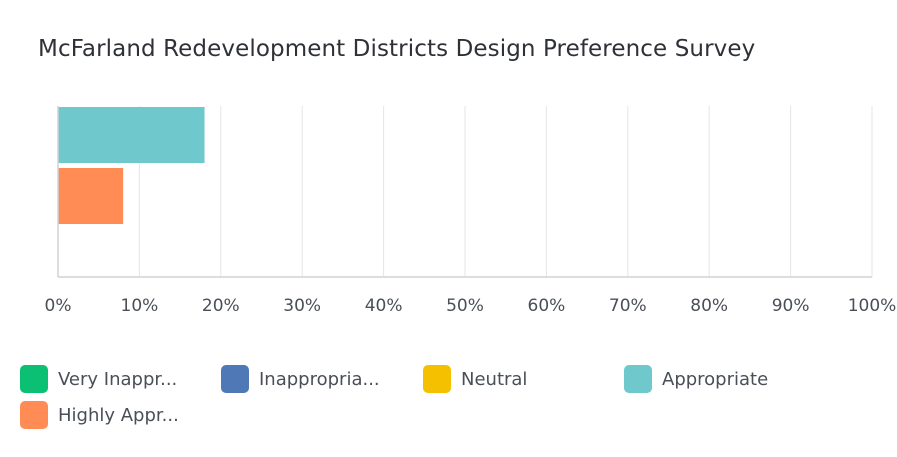  I want to click on x-tick-label: 20%, so click(221, 306).